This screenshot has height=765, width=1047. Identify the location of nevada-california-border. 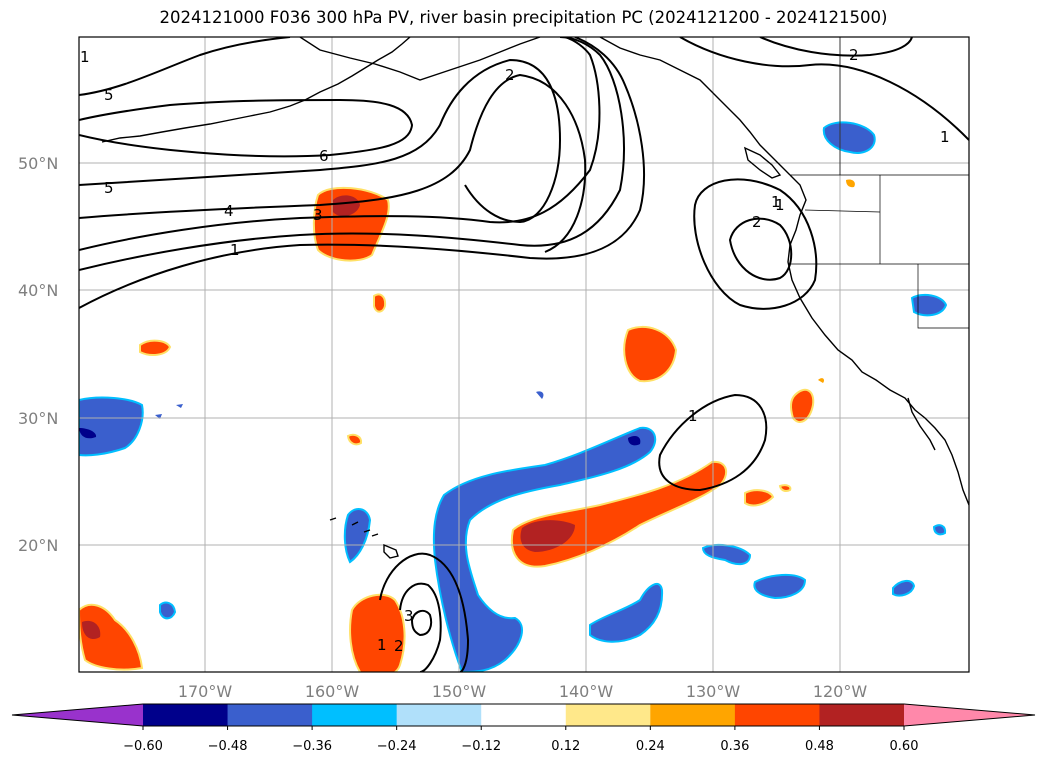
(943, 296).